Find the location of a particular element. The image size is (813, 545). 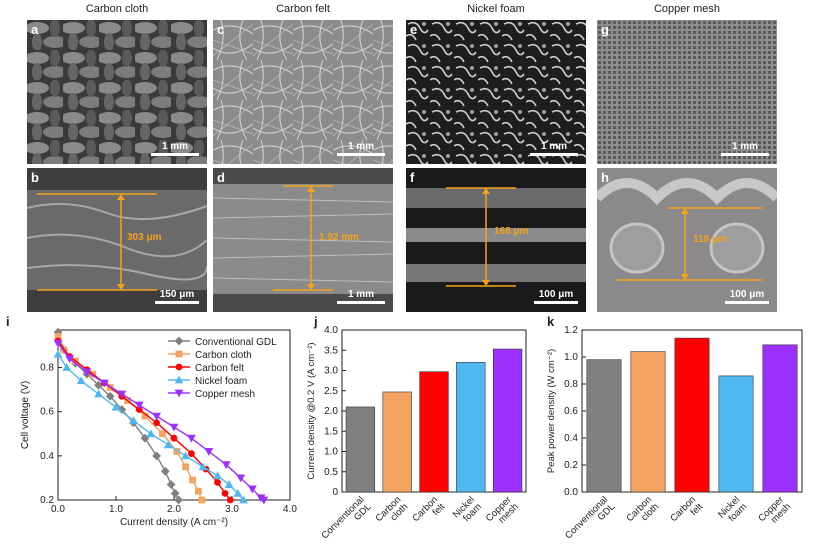

panel-letter: b is located at coordinates (35, 177).